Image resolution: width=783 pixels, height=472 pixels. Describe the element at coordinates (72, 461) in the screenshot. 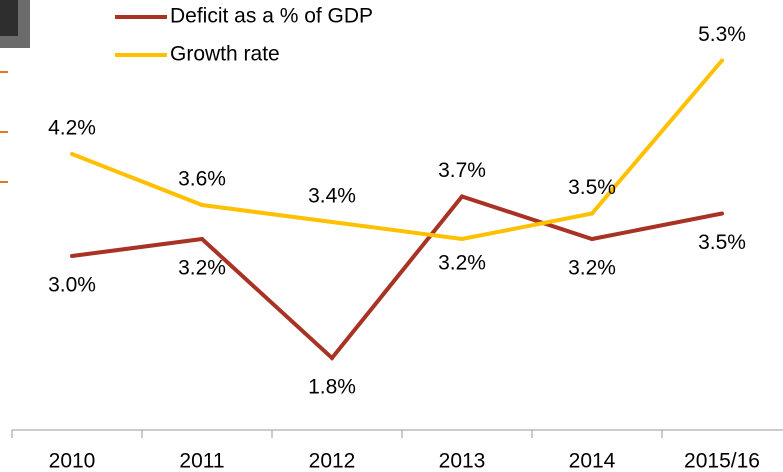

I see `x-tick-label: 2010` at that location.